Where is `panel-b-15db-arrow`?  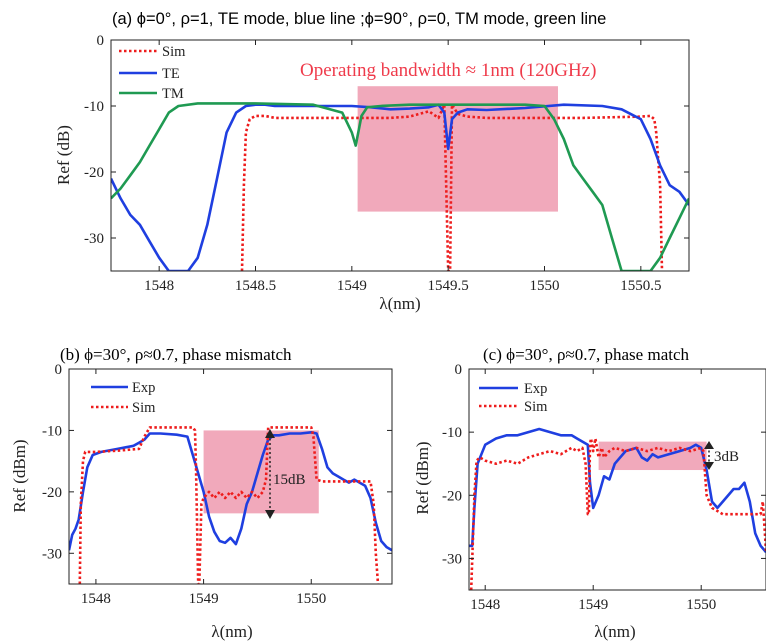
panel-b-15db-arrow is located at coordinates (270, 474).